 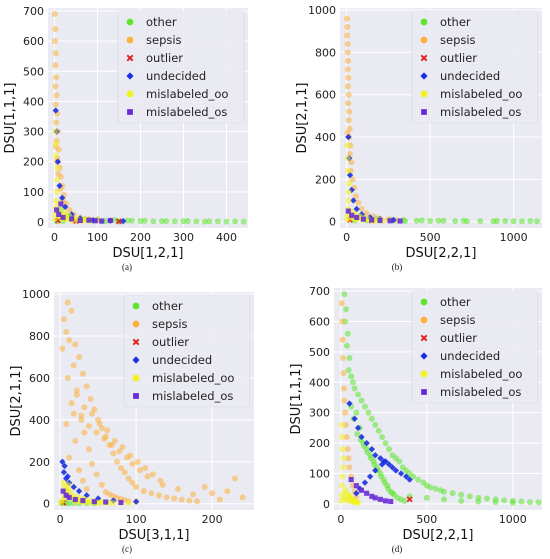 What do you see at coordinates (226, 237) in the screenshot?
I see `x-tick-label: 400` at bounding box center [226, 237].